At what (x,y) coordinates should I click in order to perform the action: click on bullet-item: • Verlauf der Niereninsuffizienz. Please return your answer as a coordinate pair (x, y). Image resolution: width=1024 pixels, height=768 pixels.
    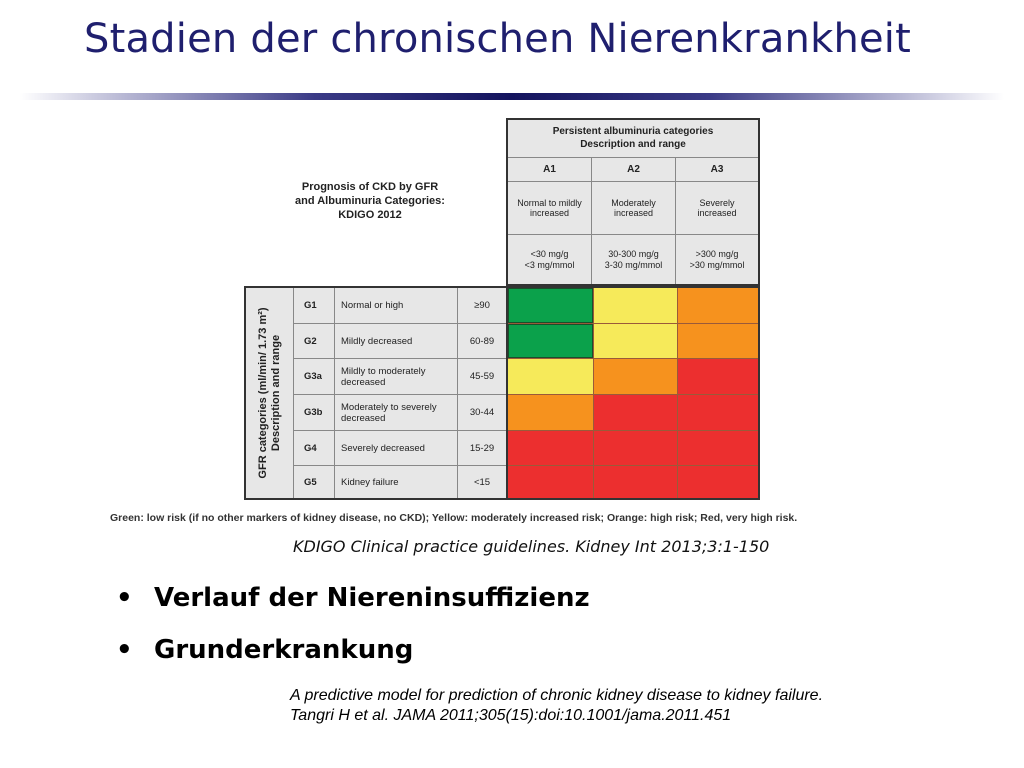
    Looking at the image, I should click on (353, 598).